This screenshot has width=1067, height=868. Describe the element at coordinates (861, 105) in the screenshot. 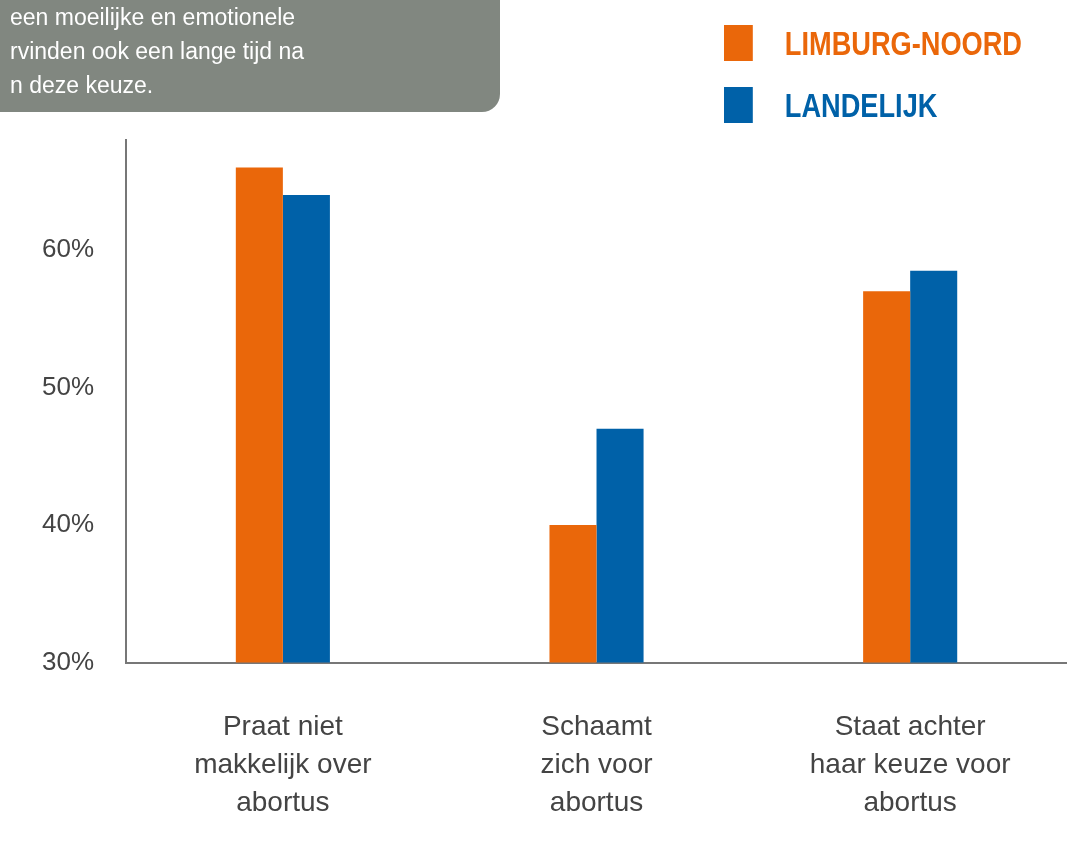

I see `legend-label: LANDELIJK` at that location.